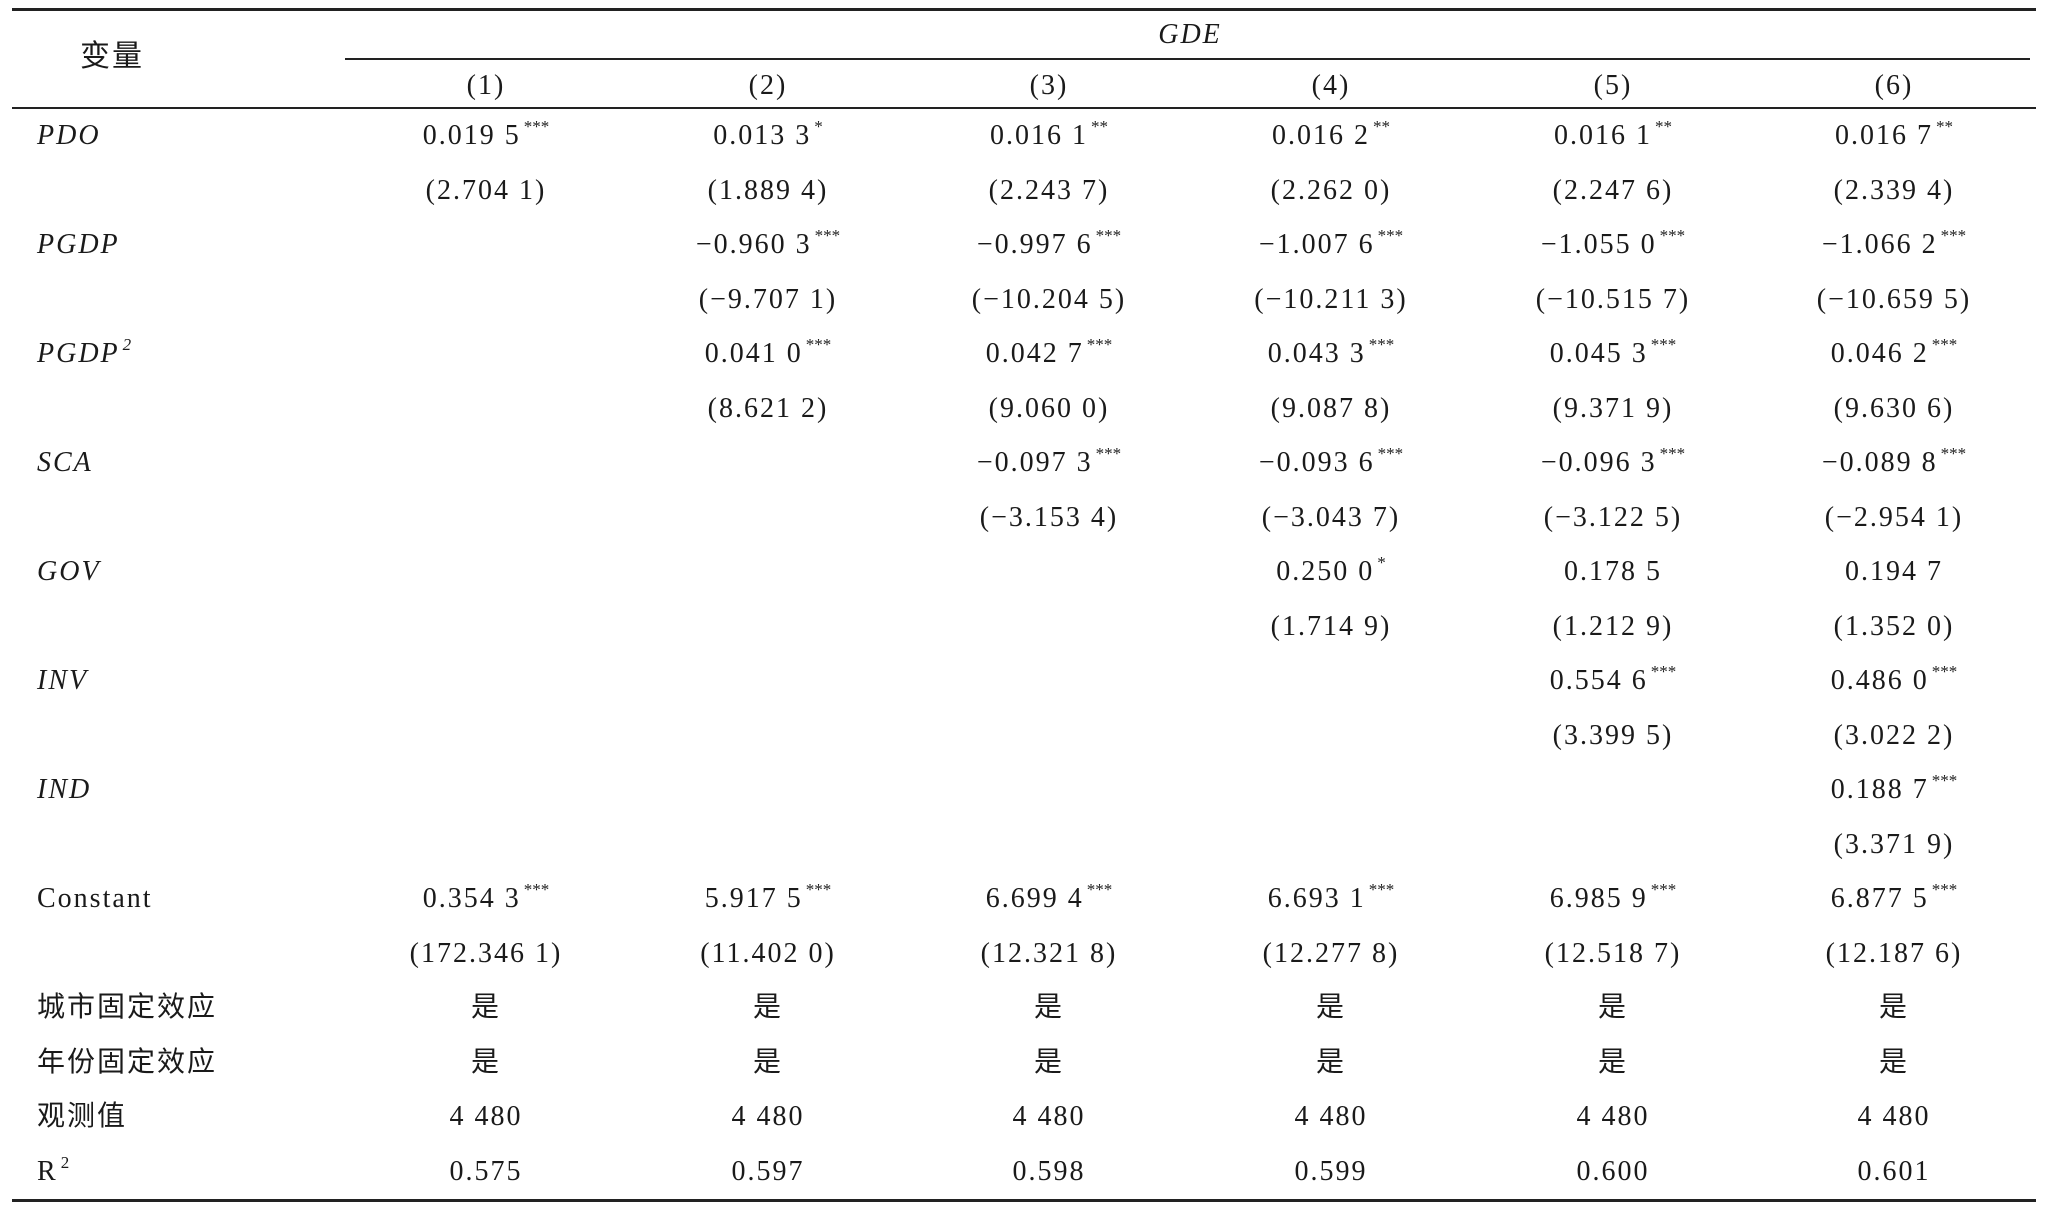 The width and height of the screenshot is (2048, 1216). Describe the element at coordinates (768, 190) in the screenshot. I see `t-statistic-text: (1.889 4)` at that location.